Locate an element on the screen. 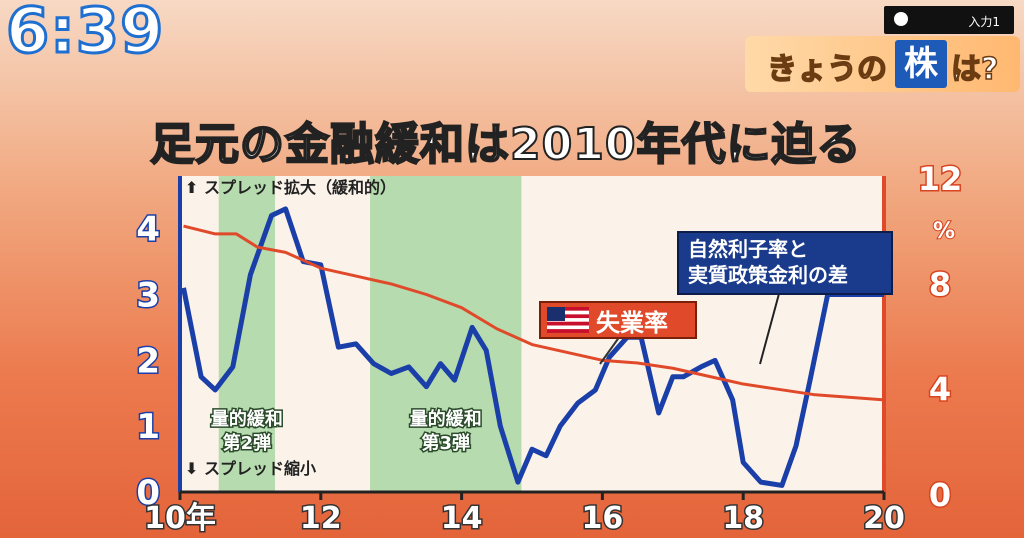 The image size is (1024, 538). clock: 6:39 is located at coordinates (84, 34).